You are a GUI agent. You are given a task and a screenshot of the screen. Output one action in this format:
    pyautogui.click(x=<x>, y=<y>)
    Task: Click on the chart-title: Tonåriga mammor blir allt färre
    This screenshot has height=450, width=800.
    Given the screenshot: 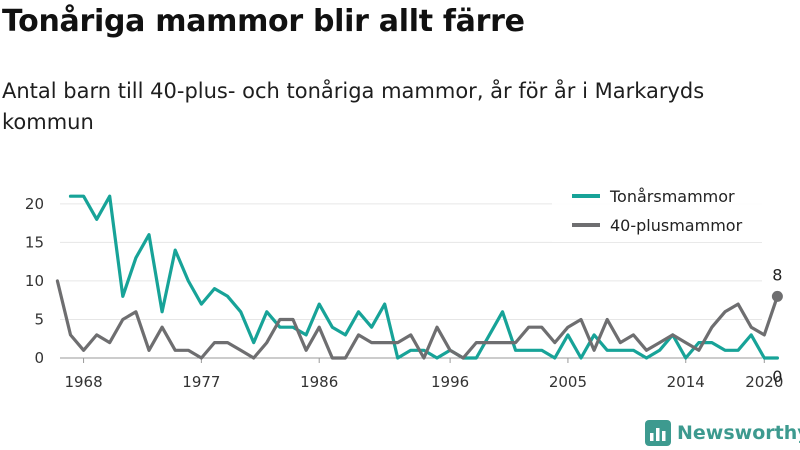 What is the action you would take?
    pyautogui.click(x=263, y=21)
    